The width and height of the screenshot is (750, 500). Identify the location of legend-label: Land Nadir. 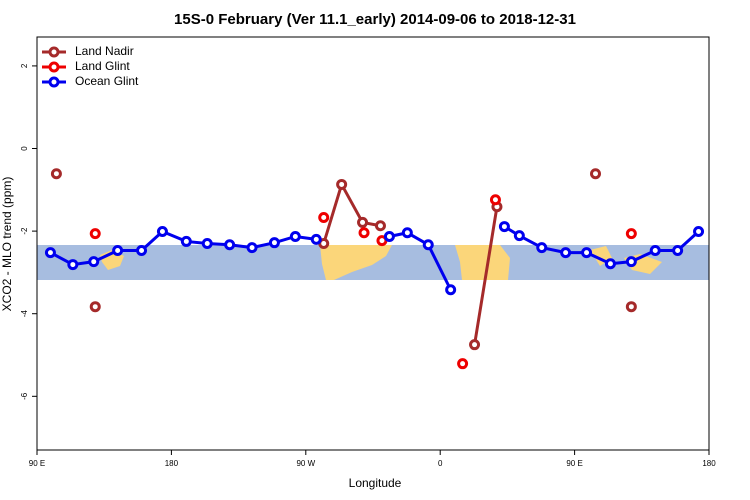
(104, 51).